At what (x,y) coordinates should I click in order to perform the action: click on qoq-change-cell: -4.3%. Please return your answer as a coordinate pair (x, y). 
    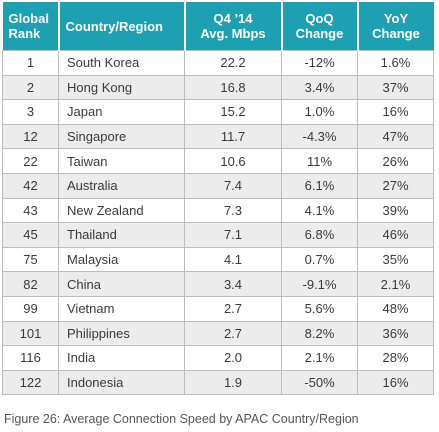
    Looking at the image, I should click on (319, 136).